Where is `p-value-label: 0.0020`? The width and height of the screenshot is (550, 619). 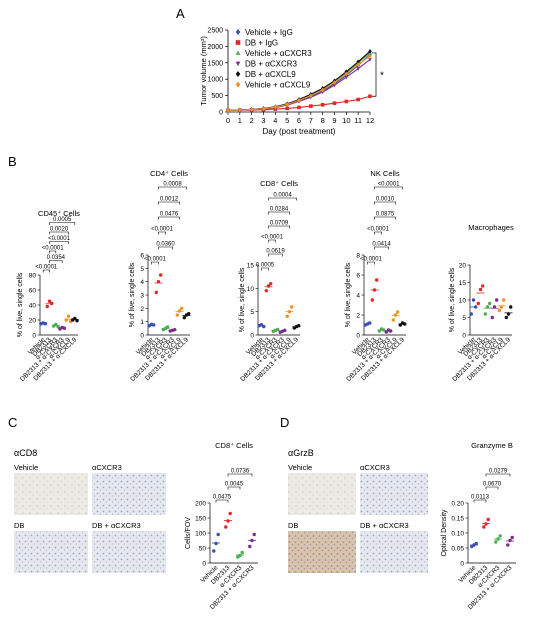
p-value-label: 0.0020 is located at coordinates (59, 230).